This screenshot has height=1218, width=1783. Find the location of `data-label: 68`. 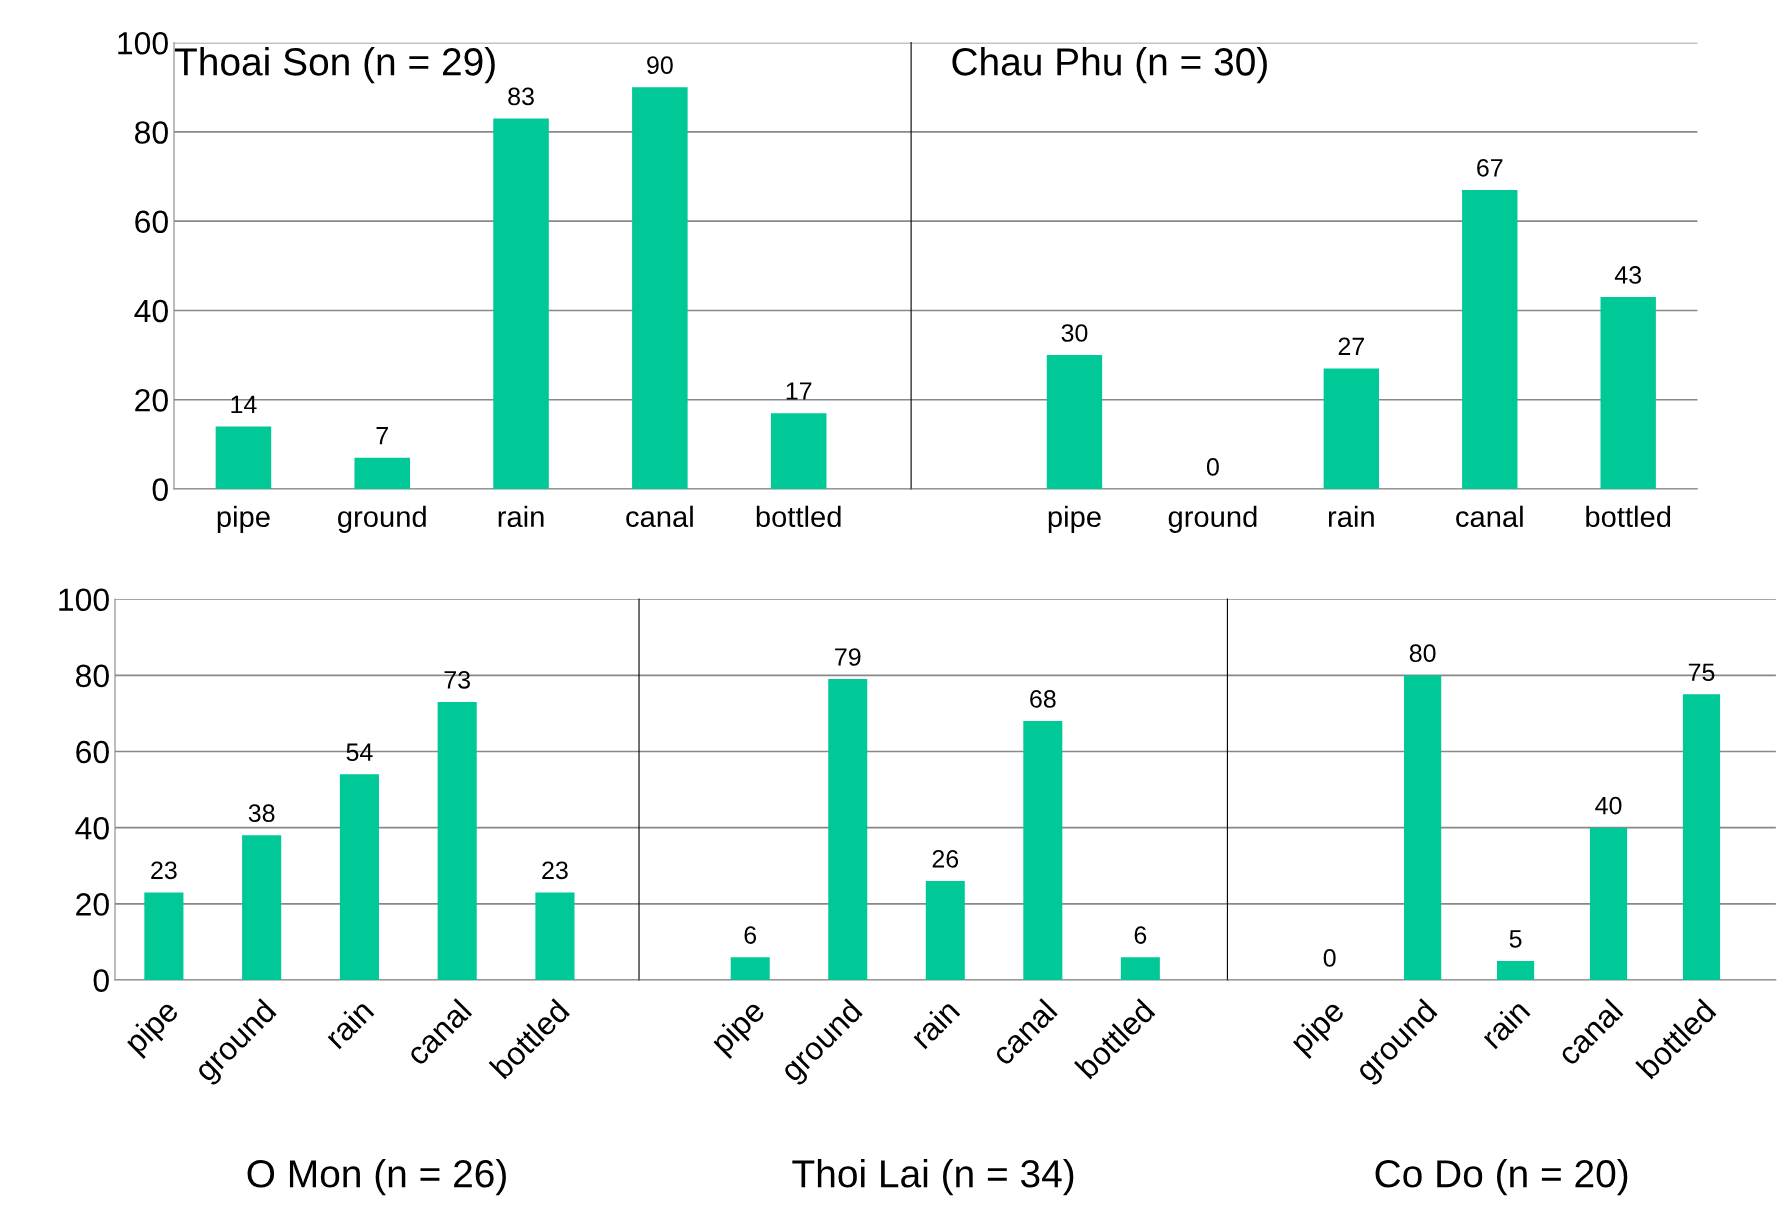

data-label: 68 is located at coordinates (1043, 699).